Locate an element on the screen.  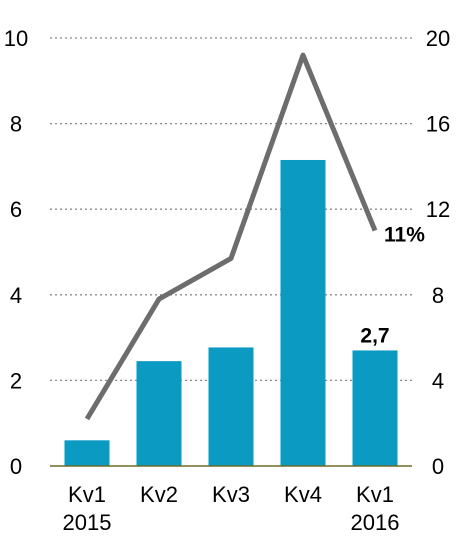
bar-data-label: 2,7 is located at coordinates (374, 335).